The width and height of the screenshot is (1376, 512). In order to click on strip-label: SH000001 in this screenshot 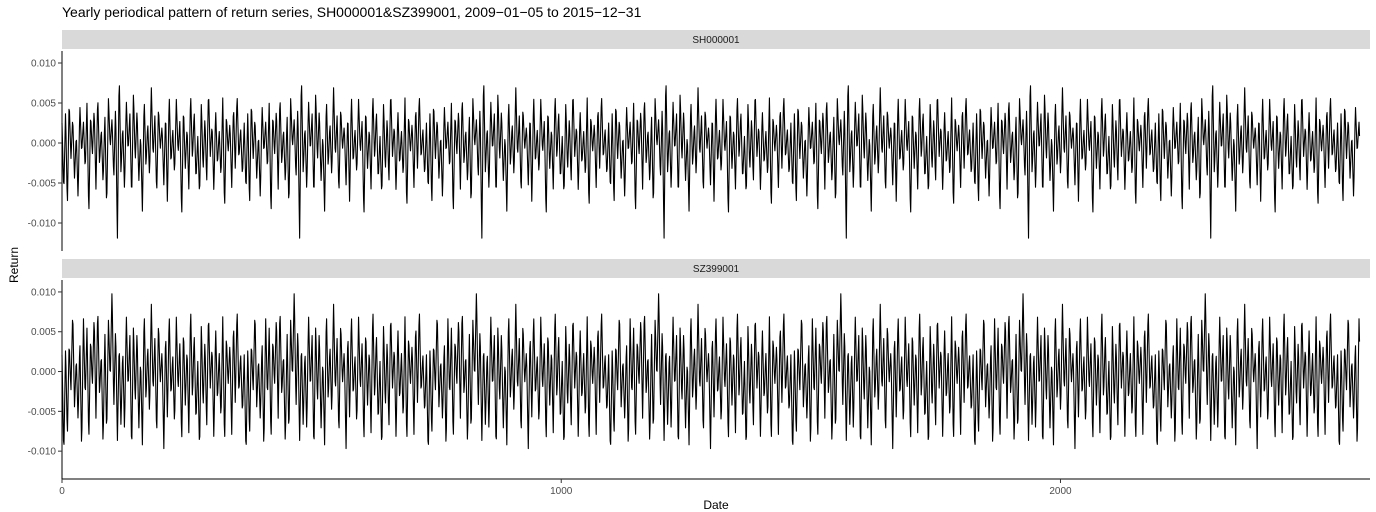, I will do `click(716, 40)`.